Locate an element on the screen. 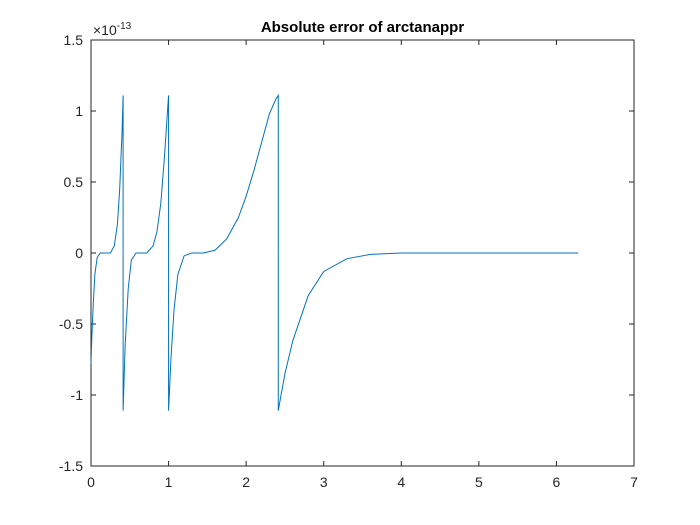 Image resolution: width=700 pixels, height=525 pixels. y-tick-label: 0 is located at coordinates (79, 253).